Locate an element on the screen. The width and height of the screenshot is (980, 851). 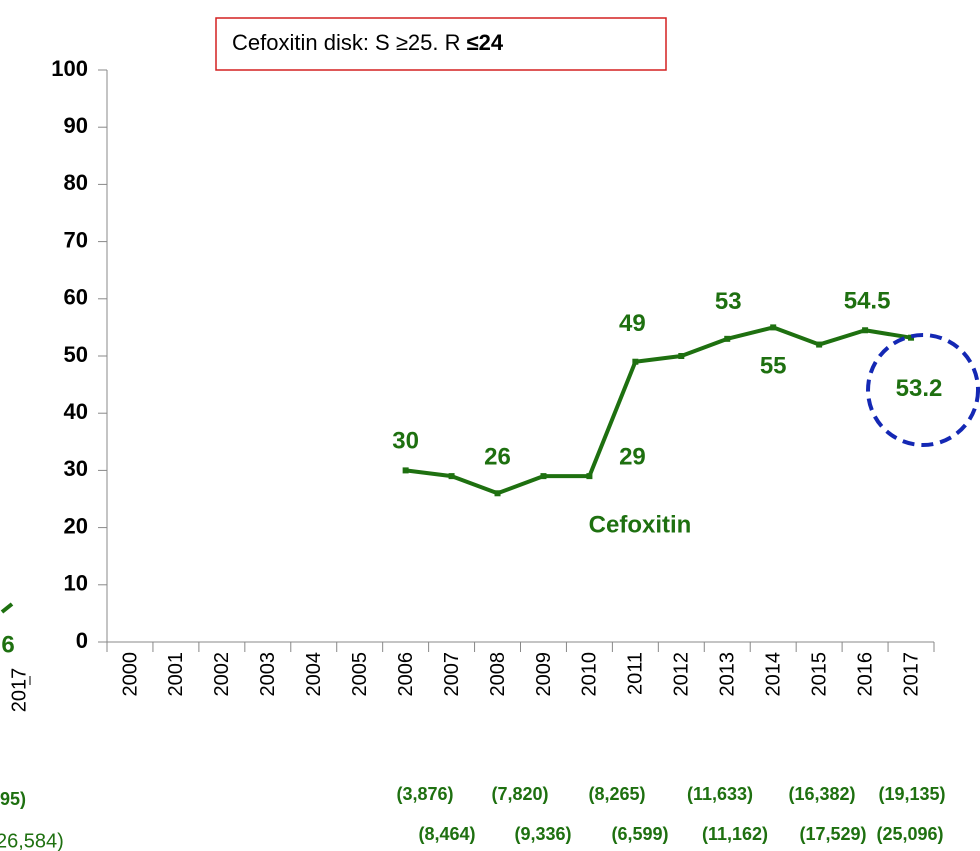
x-tick-label: 2013 is located at coordinates (728, 674).